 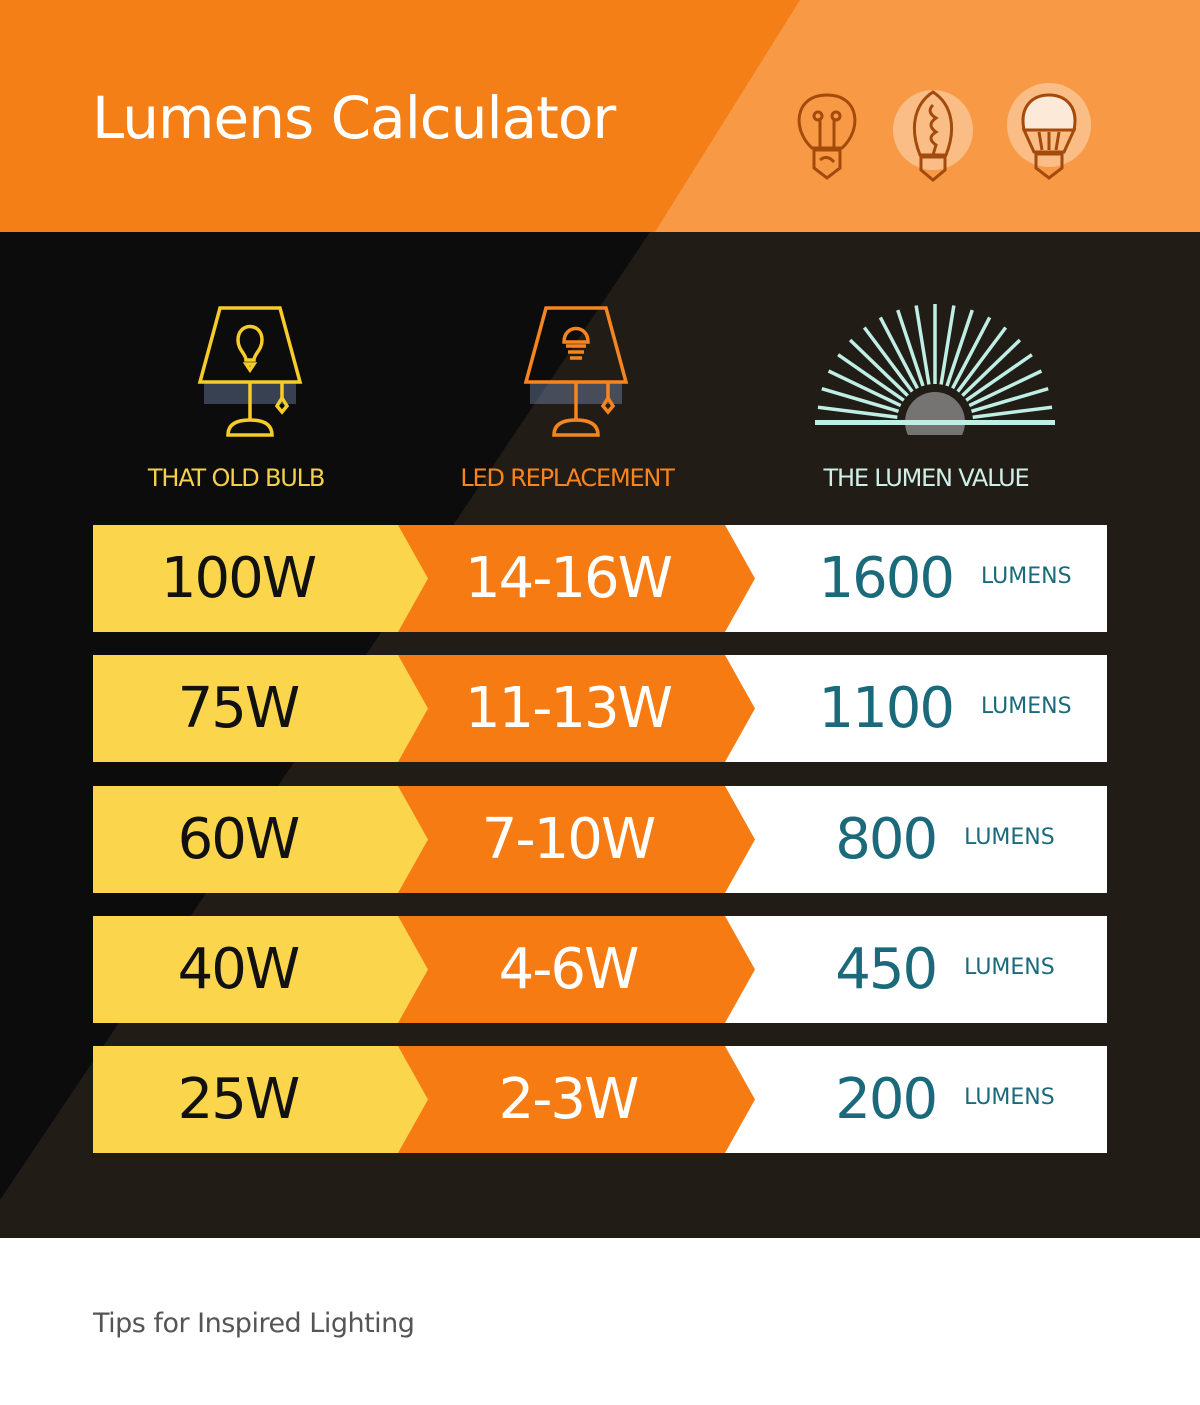 I want to click on table-row: 75W 11-13W 1100 LUMENS, so click(x=600, y=708).